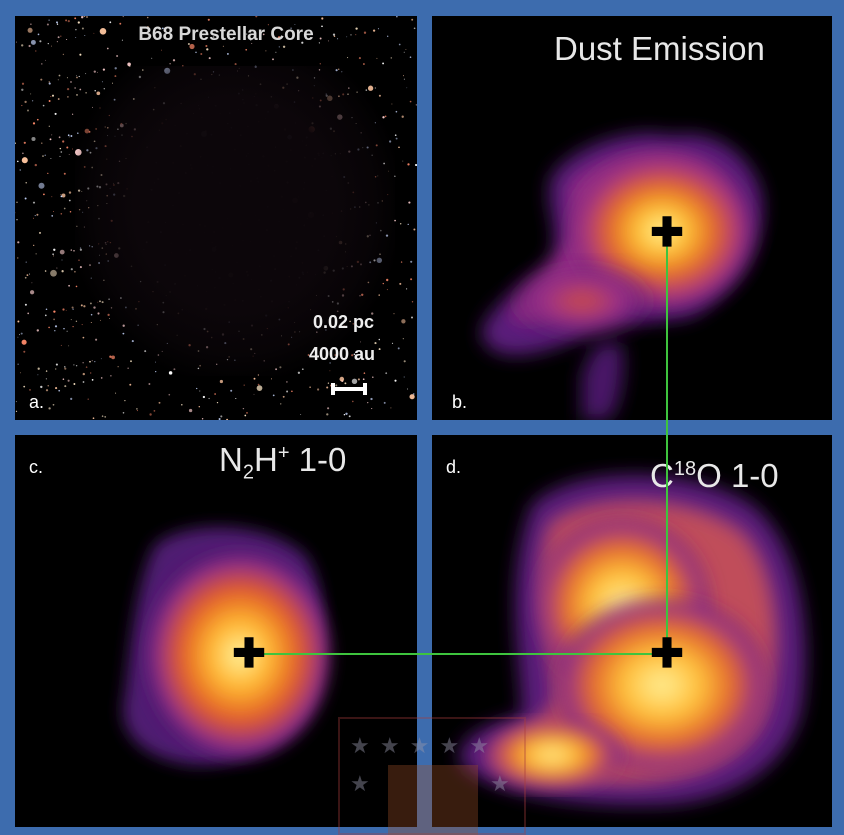 The width and height of the screenshot is (844, 835). Describe the element at coordinates (659, 48) in the screenshot. I see `panel-b-title: Dust Emission` at that location.